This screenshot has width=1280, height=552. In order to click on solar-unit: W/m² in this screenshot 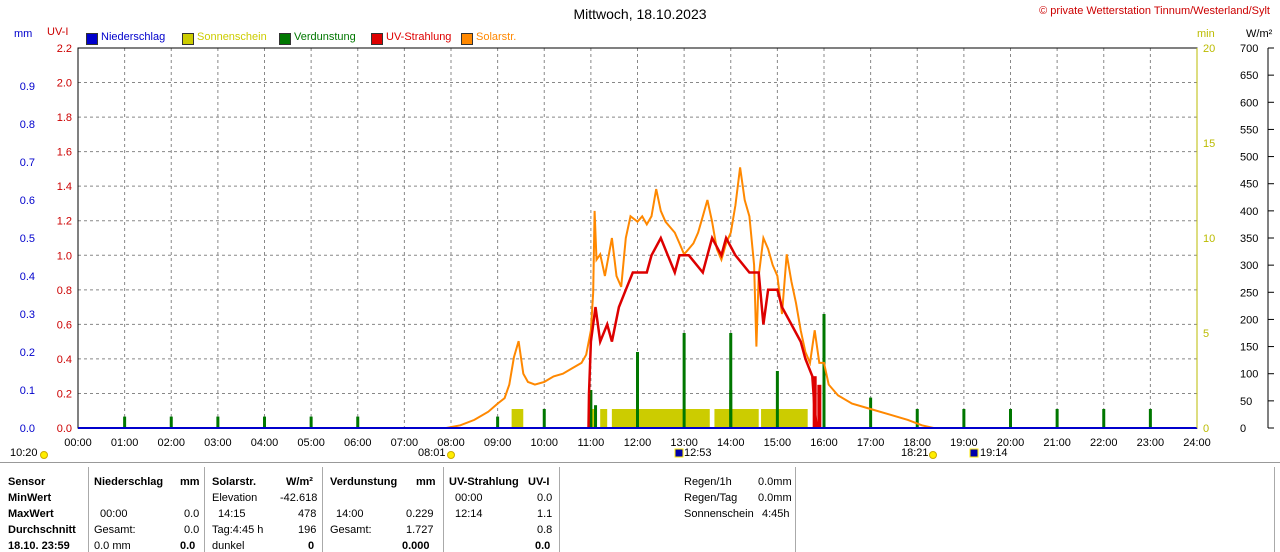, I will do `click(299, 482)`.